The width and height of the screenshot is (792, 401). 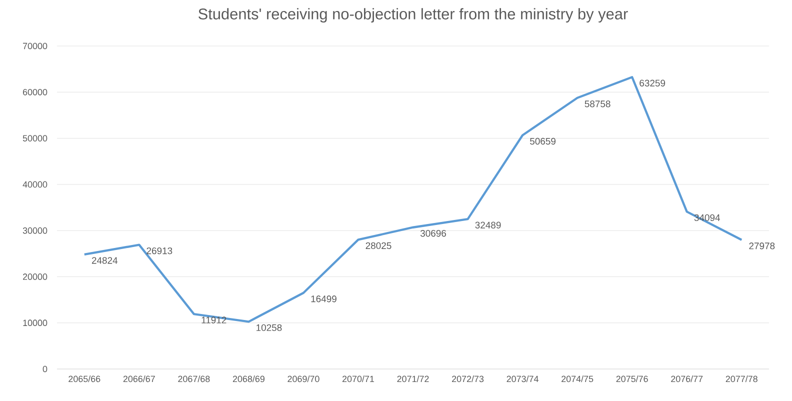 What do you see at coordinates (543, 141) in the screenshot?
I see `data-label: 50659` at bounding box center [543, 141].